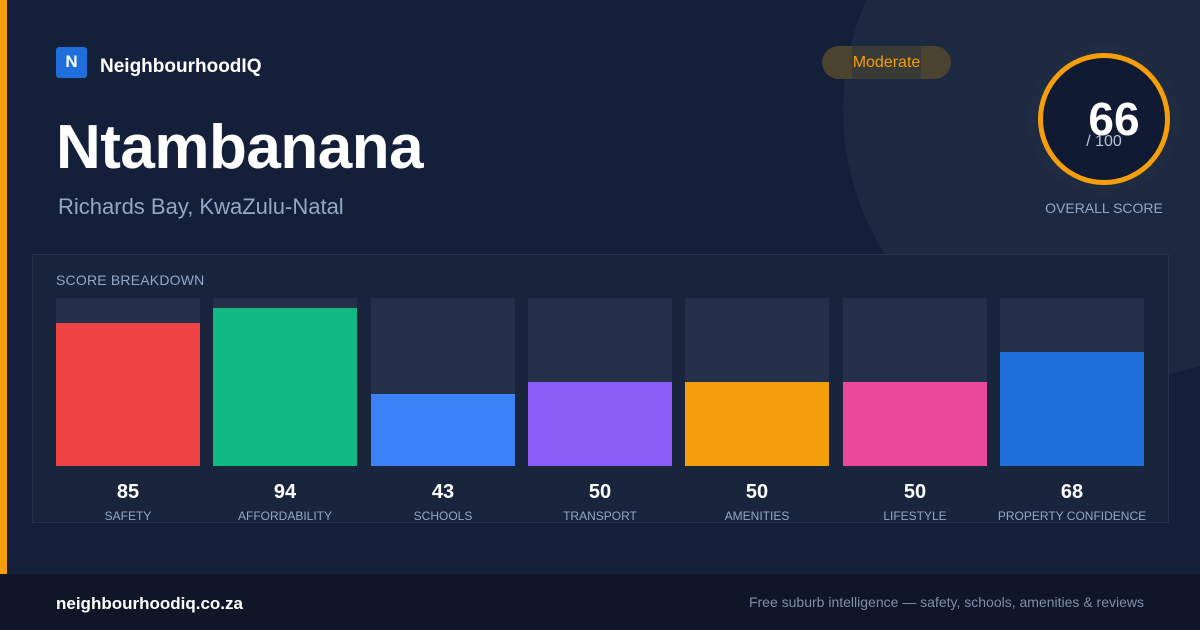 The width and height of the screenshot is (1200, 630). What do you see at coordinates (443, 516) in the screenshot?
I see `bar-label: SCHOOLS` at bounding box center [443, 516].